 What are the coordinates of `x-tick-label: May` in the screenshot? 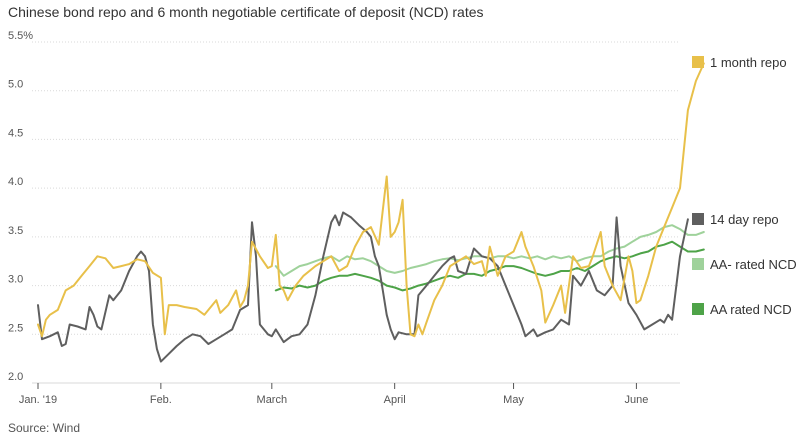 It's located at (513, 400).